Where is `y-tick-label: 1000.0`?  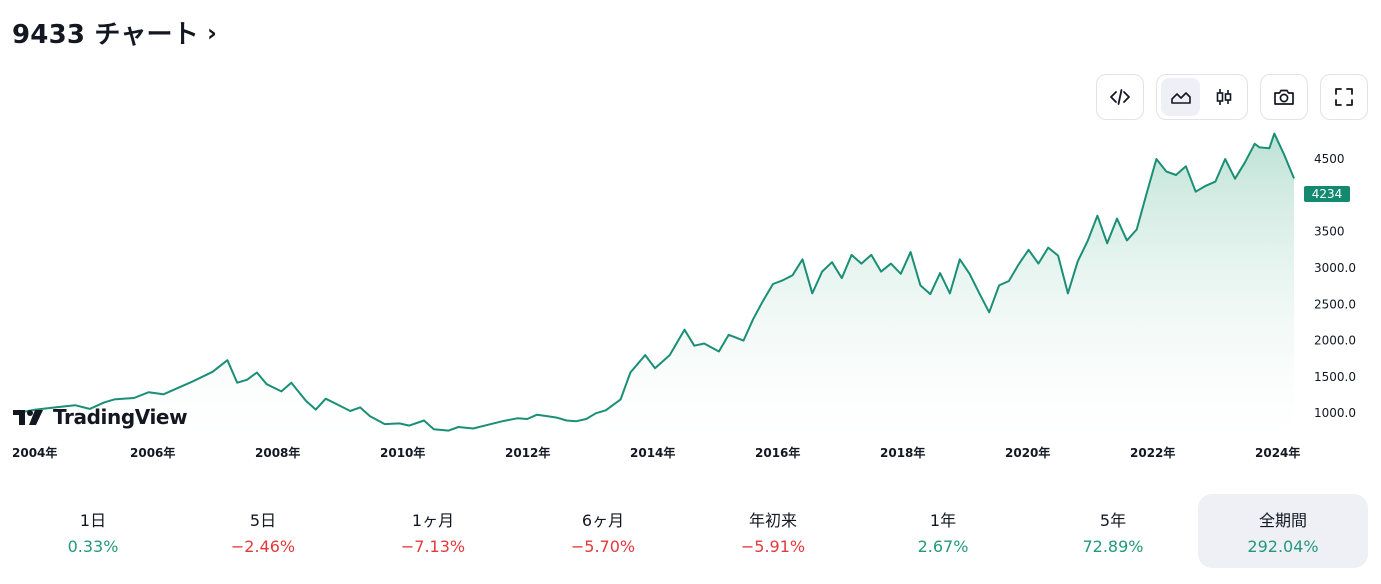 y-tick-label: 1000.0 is located at coordinates (1335, 413).